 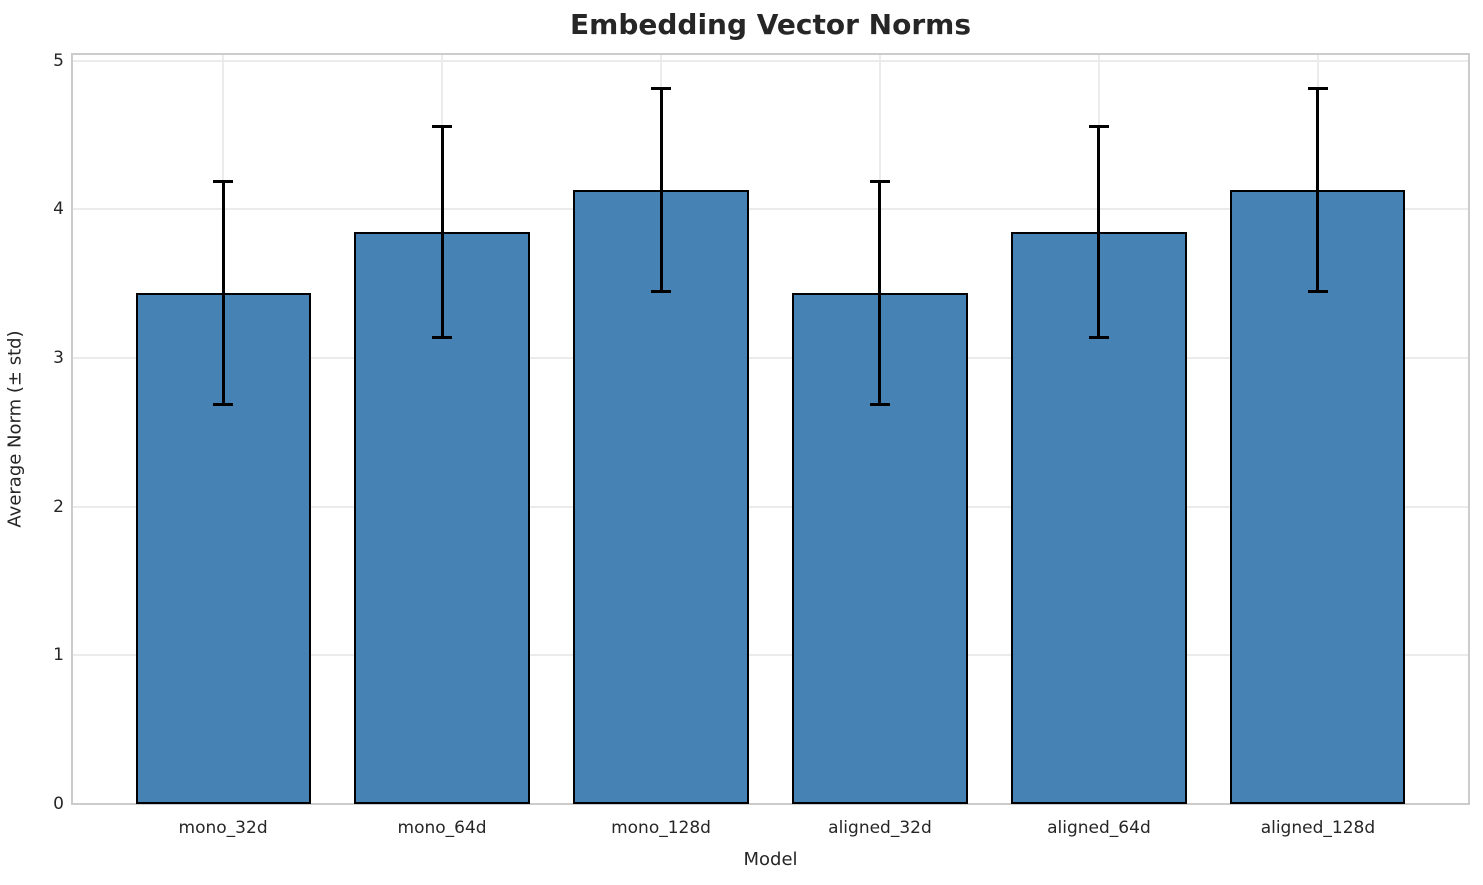 I want to click on x-tick-label: aligned_32d, so click(x=880, y=828).